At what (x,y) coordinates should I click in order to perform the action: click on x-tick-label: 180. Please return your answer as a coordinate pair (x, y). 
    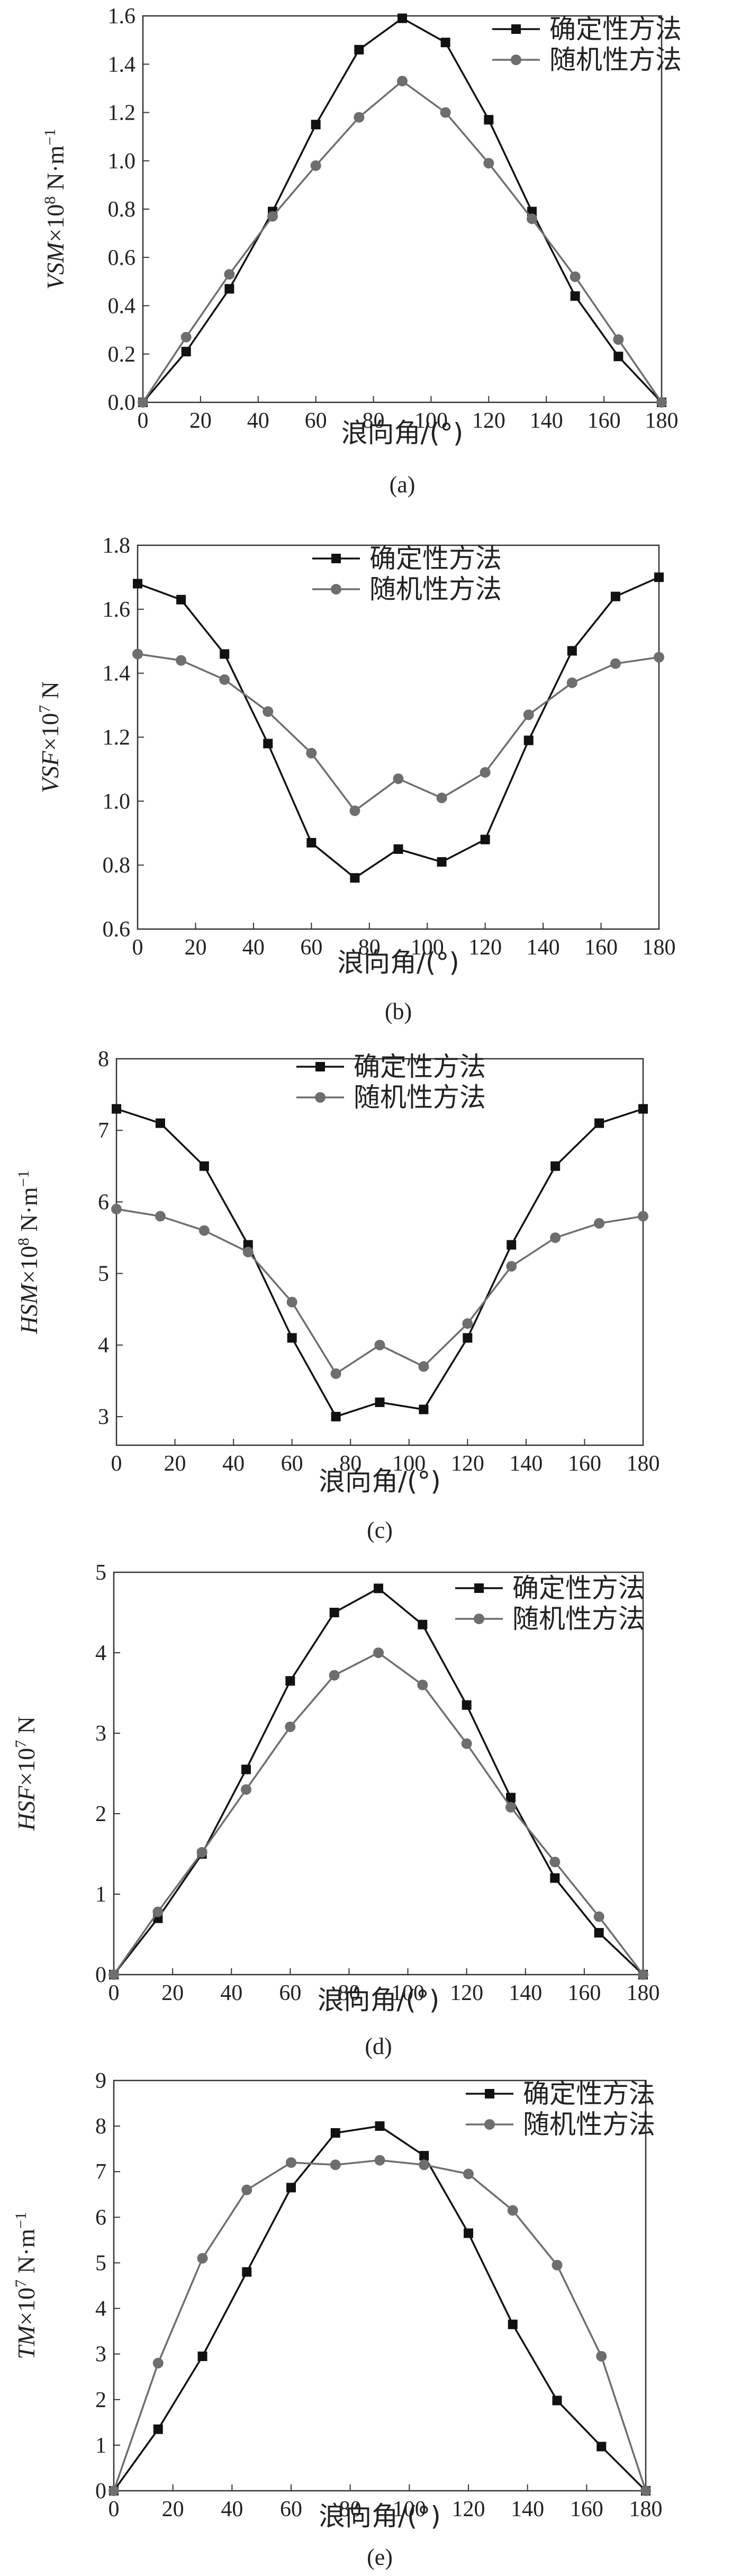
    Looking at the image, I should click on (644, 1993).